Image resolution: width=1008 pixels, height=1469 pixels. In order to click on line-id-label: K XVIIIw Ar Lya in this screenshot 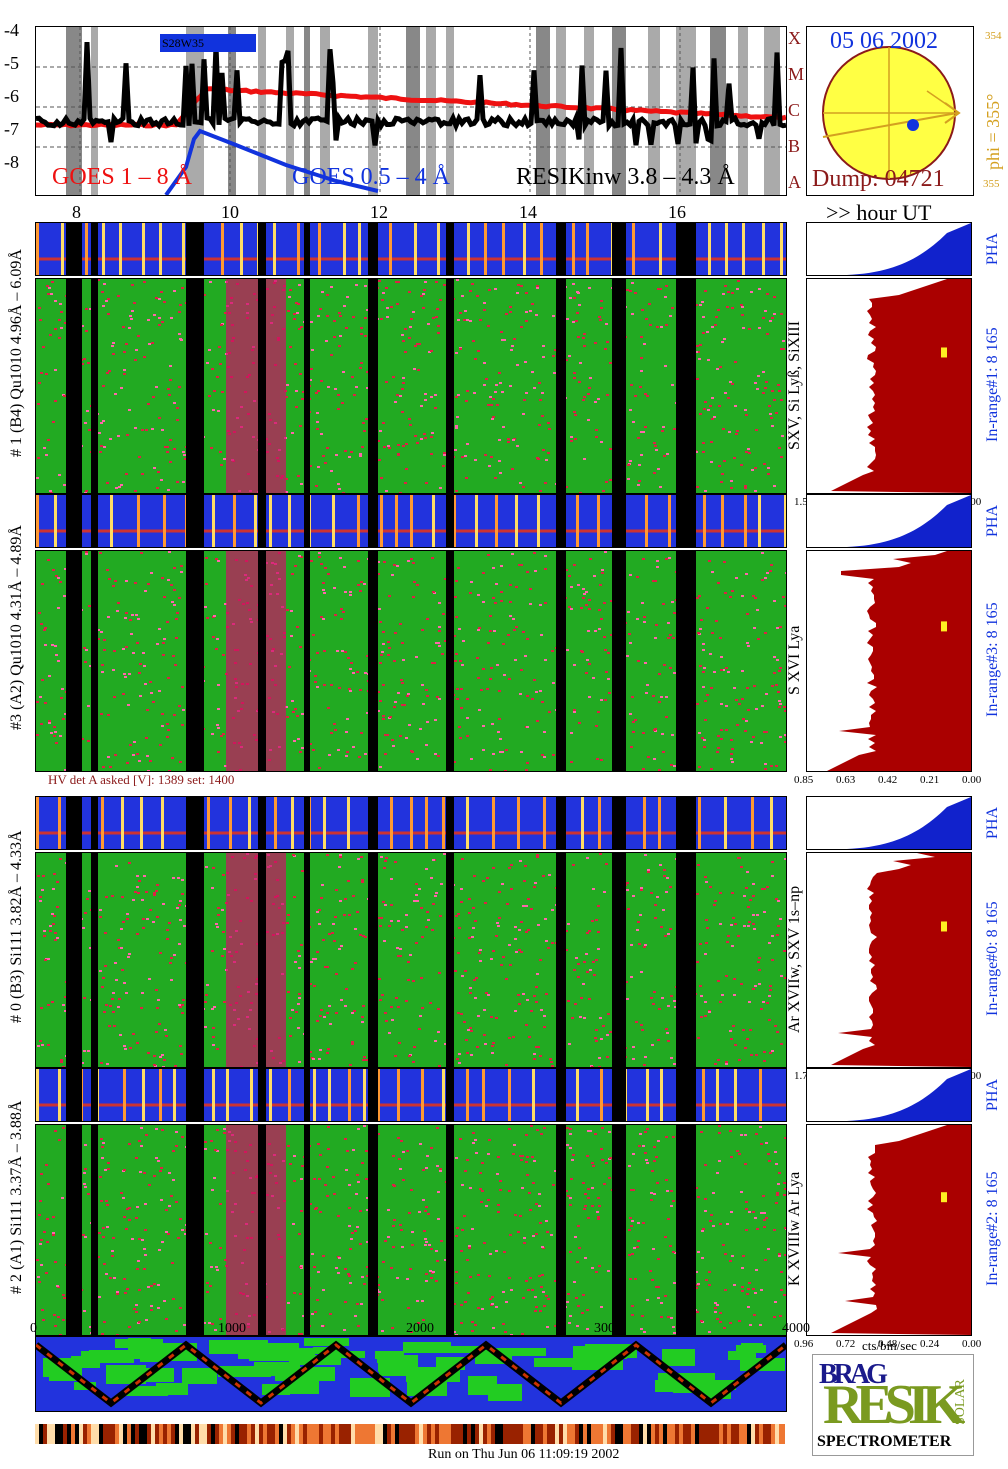, I will do `click(794, 1229)`.